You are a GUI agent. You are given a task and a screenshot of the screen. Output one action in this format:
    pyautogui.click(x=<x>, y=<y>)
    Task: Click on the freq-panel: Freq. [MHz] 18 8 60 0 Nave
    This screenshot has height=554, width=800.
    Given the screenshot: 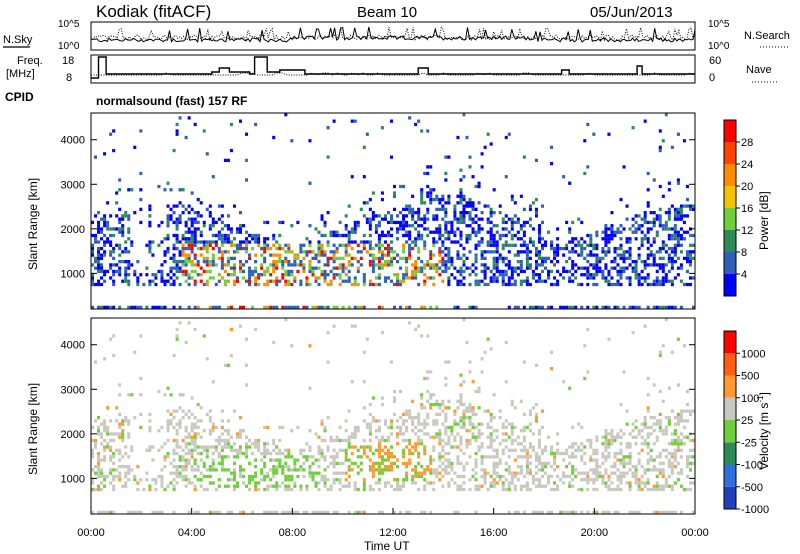 What is the action you would take?
    pyautogui.click(x=392, y=69)
    